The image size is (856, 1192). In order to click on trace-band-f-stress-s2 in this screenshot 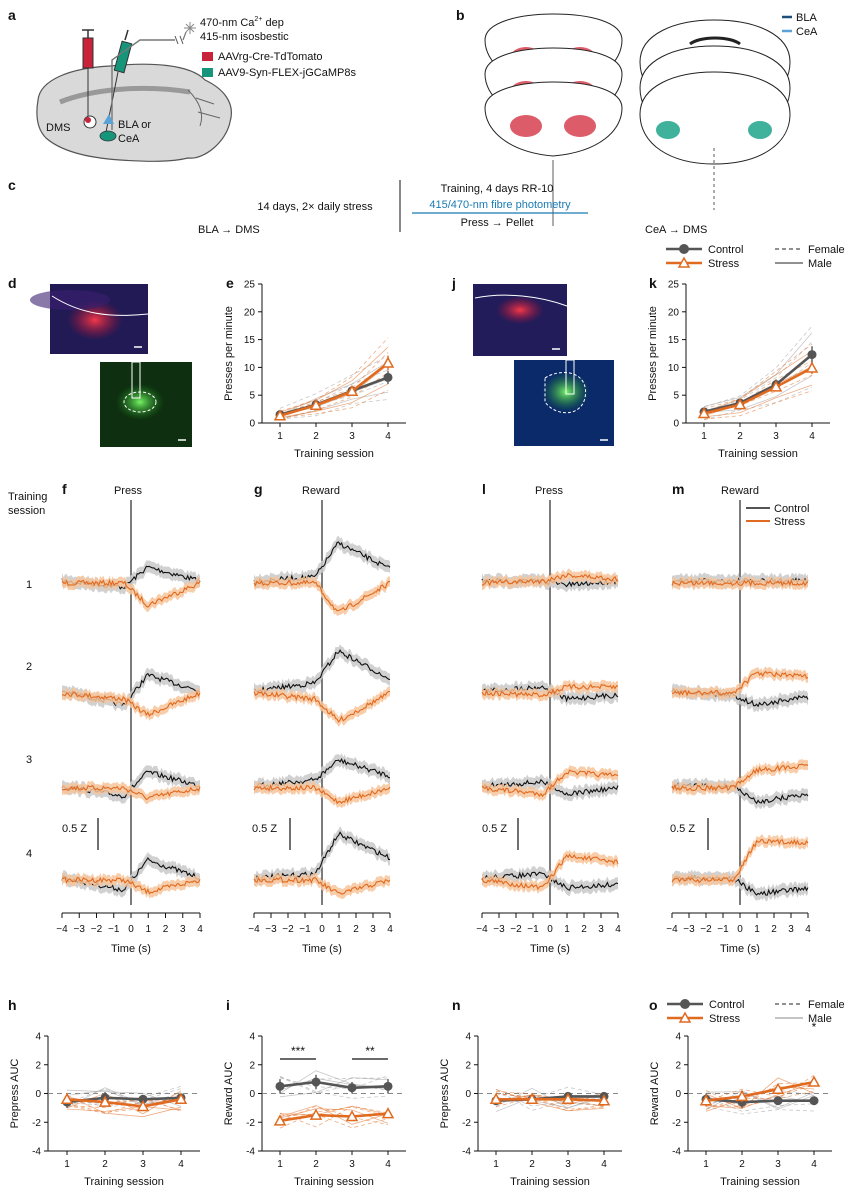, I will do `click(131, 704)`.